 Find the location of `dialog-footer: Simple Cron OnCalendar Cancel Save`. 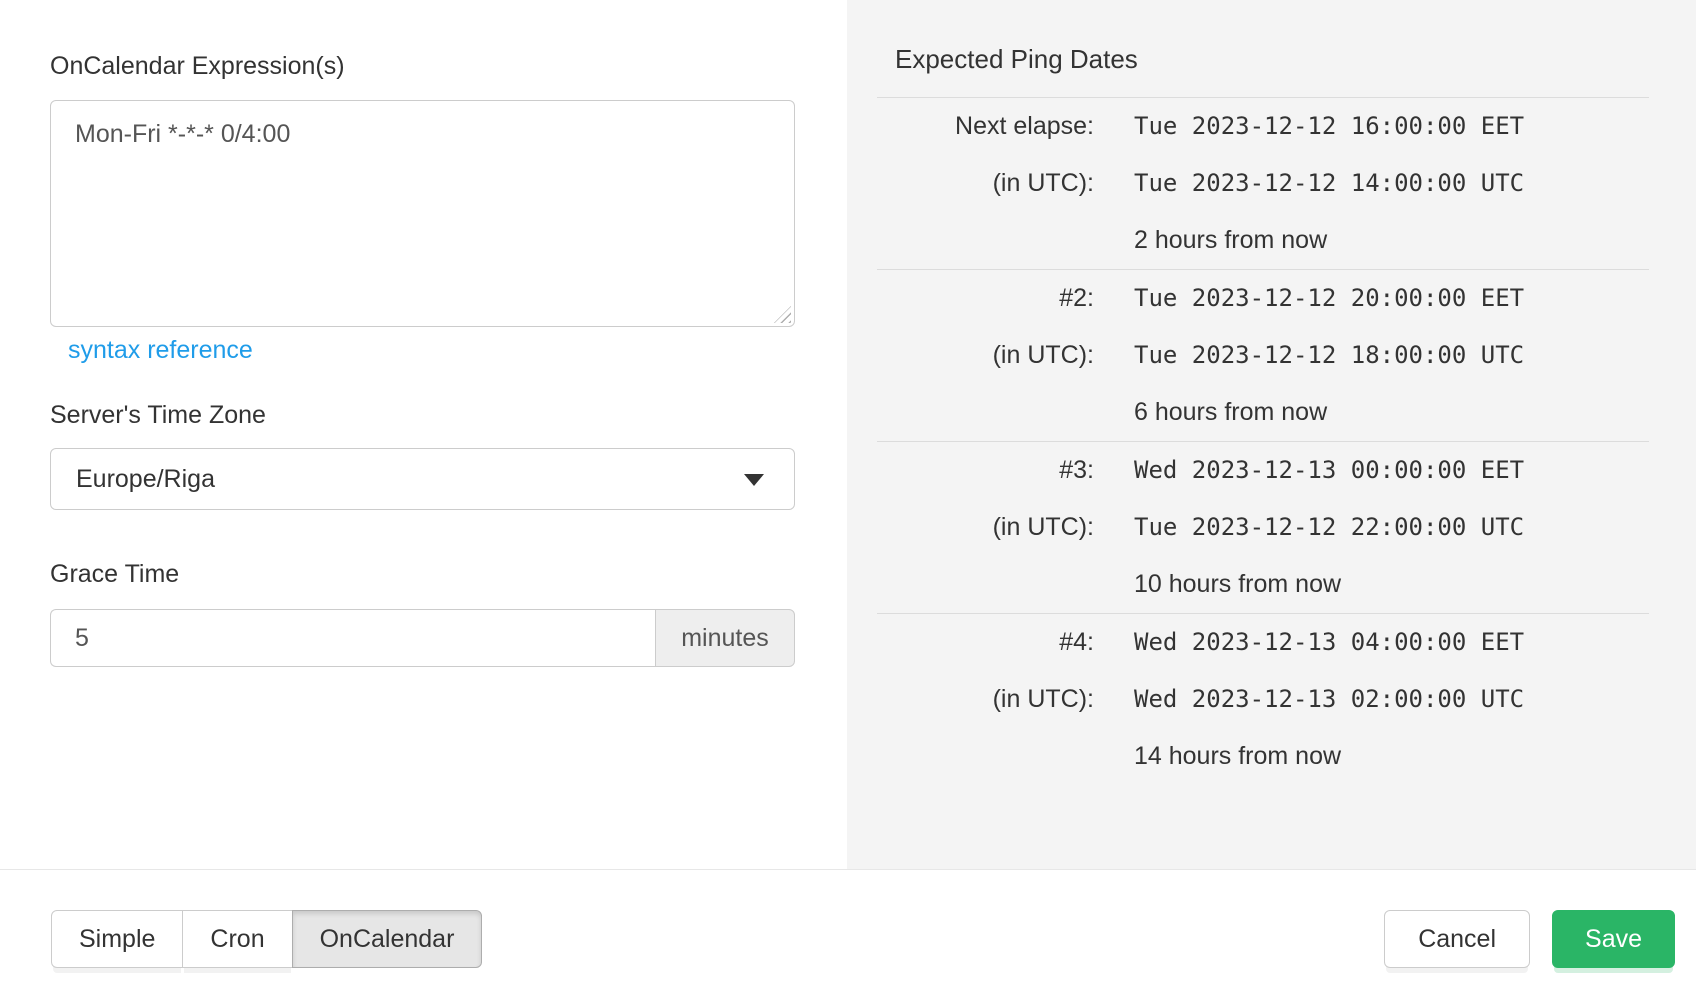

dialog-footer: Simple Cron OnCalendar Cancel Save is located at coordinates (848, 933).